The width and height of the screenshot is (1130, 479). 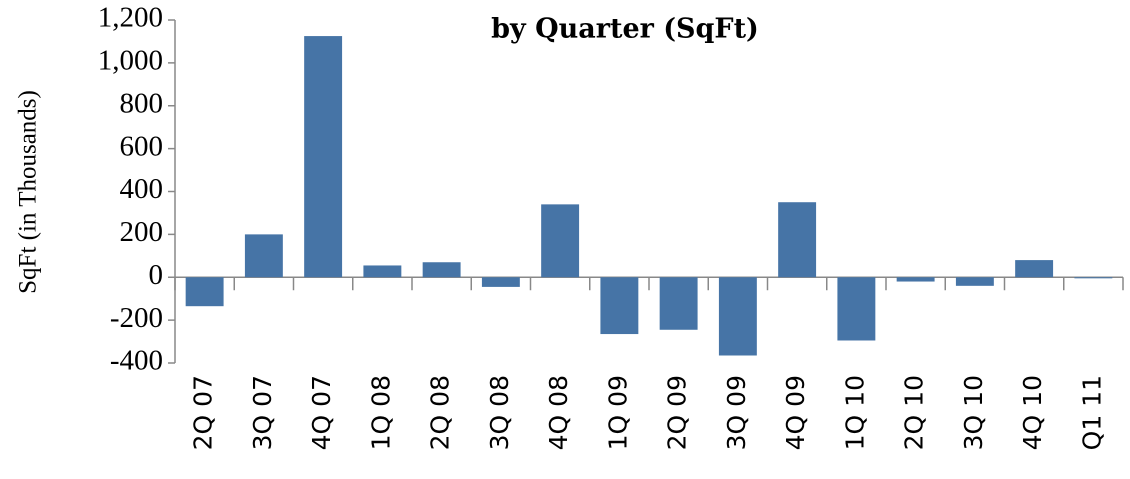 I want to click on x-tick-label: 3Q 07, so click(x=262, y=412).